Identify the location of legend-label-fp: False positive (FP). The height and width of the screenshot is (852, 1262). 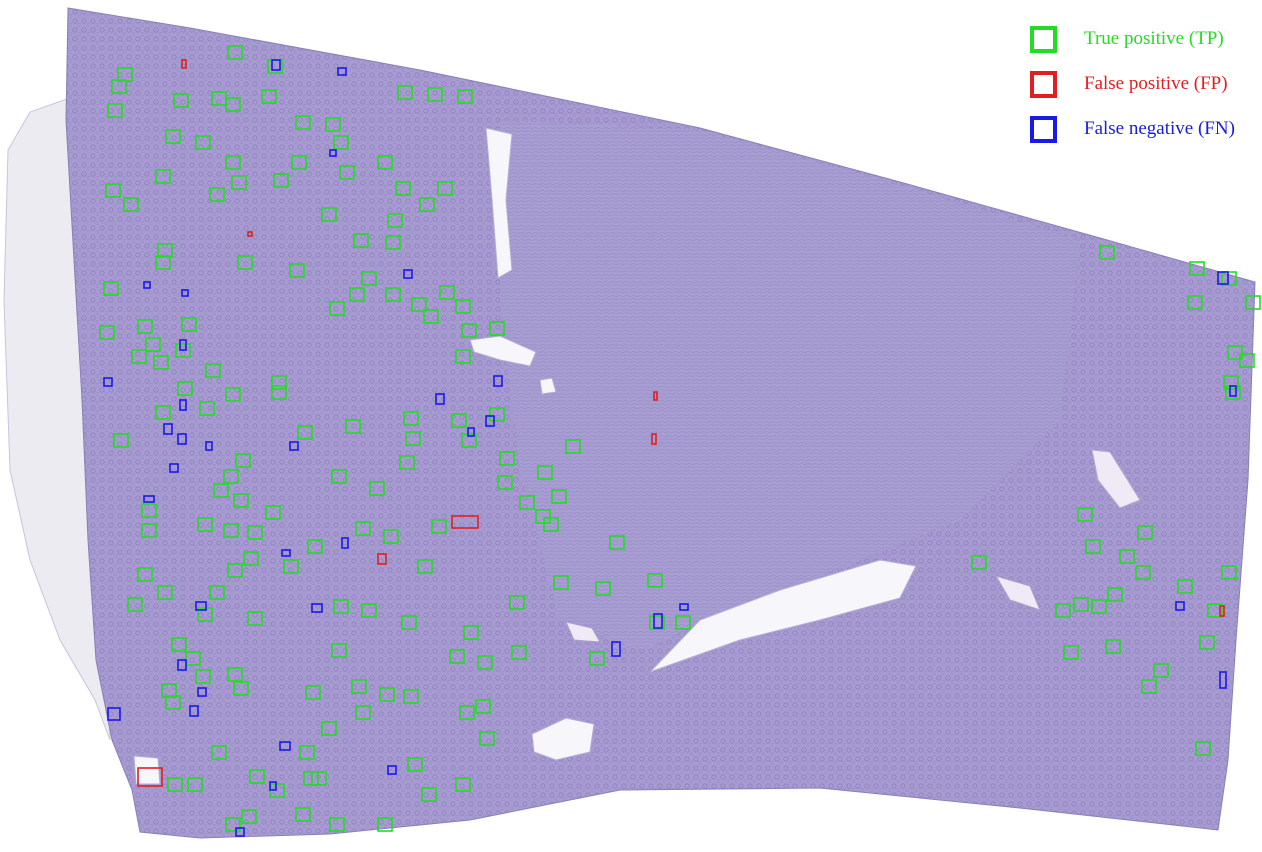
(1156, 83).